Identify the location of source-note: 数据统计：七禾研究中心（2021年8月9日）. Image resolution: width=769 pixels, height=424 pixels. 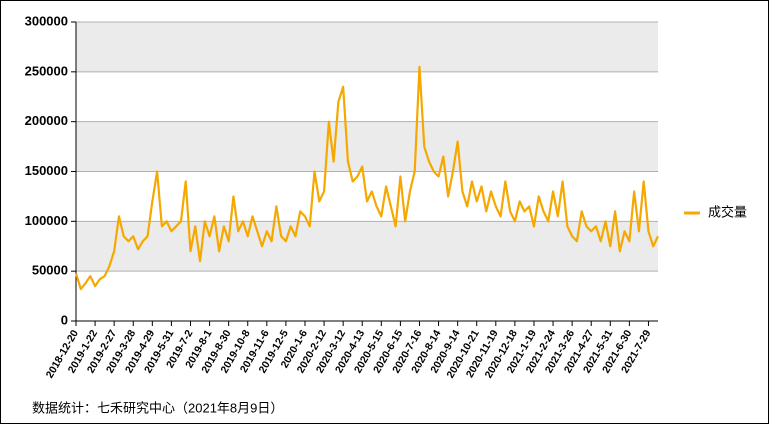
(157, 407).